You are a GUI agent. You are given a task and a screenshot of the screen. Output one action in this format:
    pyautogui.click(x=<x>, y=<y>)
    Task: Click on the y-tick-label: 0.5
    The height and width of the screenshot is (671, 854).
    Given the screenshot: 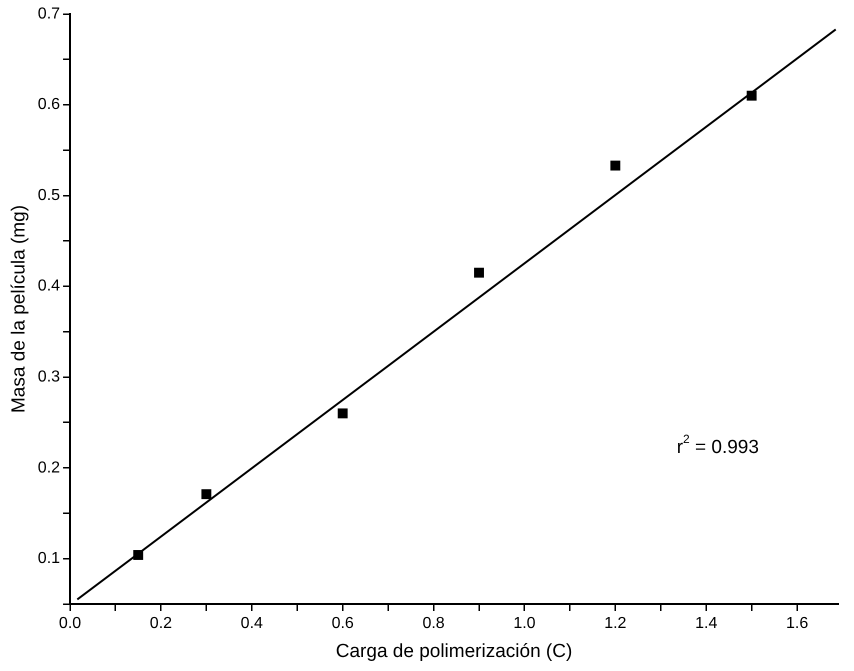 What is the action you would take?
    pyautogui.click(x=49, y=195)
    